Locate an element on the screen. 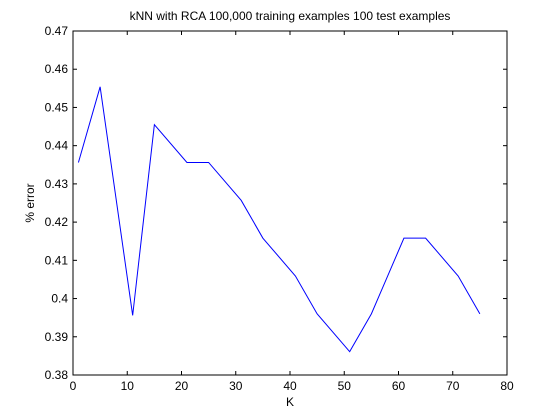 This screenshot has width=560, height=420. y-tick-label: 0.39 is located at coordinates (57, 337).